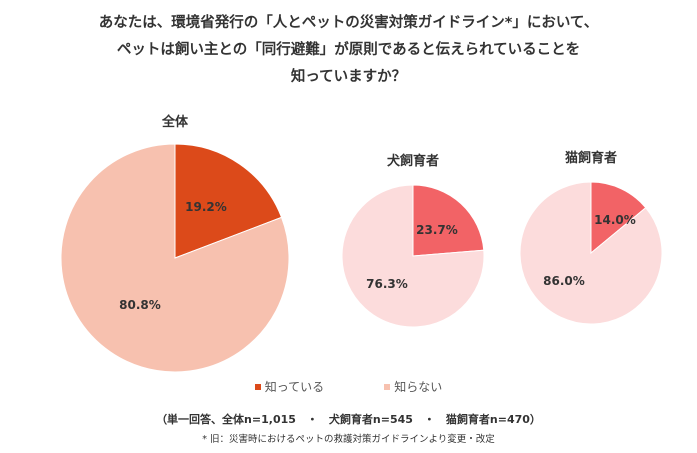 This screenshot has height=453, width=697. I want to click on pie-slice-dog-owners-dont-know, so click(413, 256).